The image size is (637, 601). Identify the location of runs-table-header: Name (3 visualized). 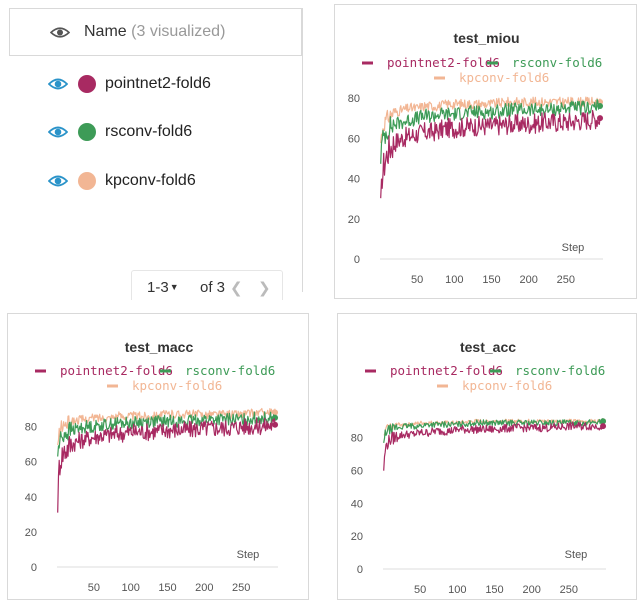
(155, 32).